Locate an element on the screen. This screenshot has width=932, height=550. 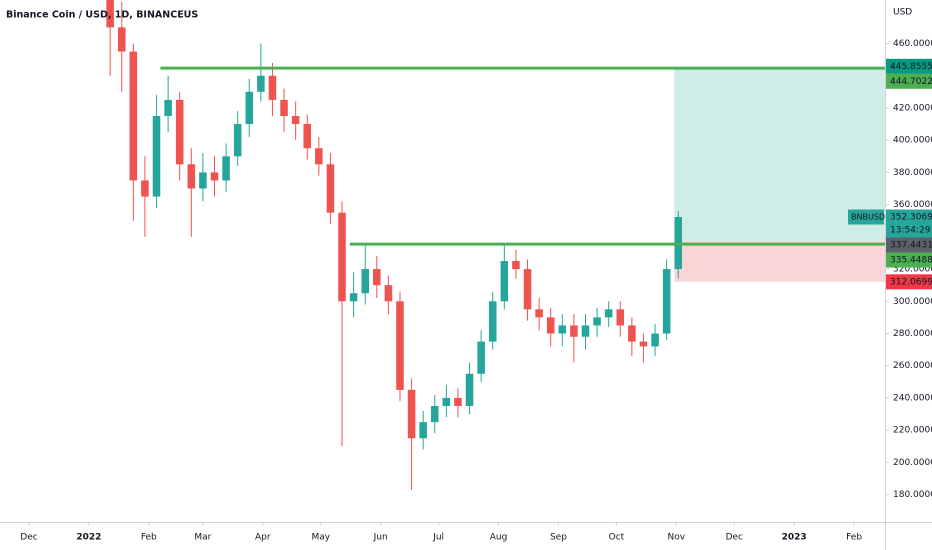
y-tick-label: 300.0000 is located at coordinates (912, 302).